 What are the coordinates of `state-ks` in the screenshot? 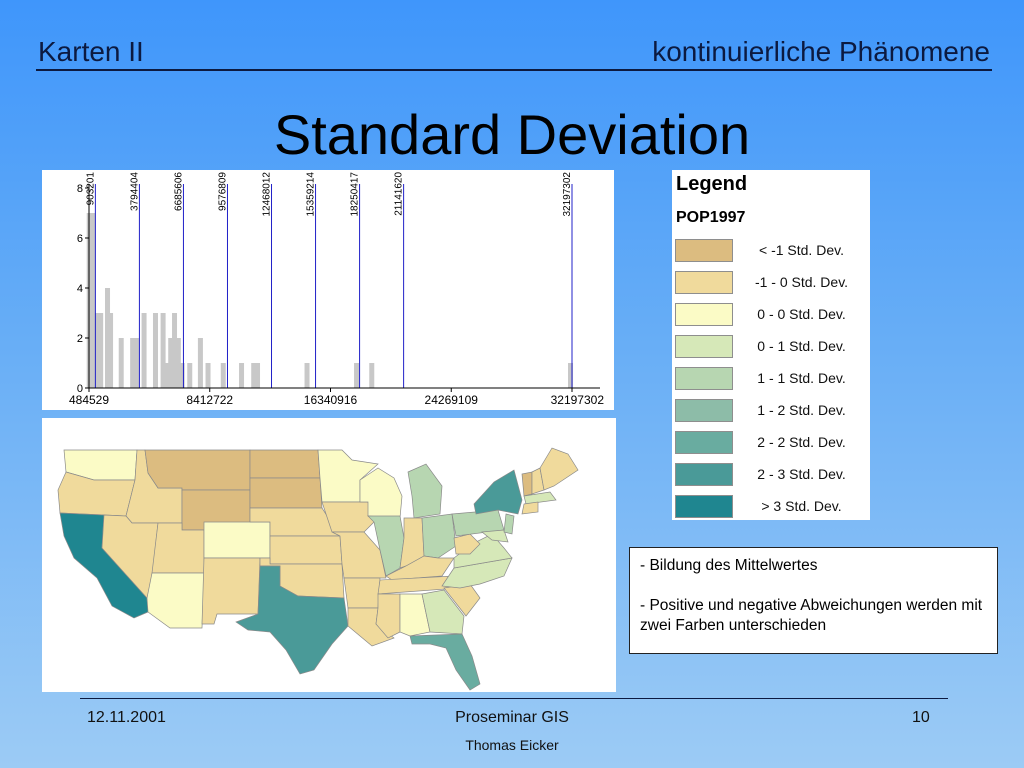 It's located at (306, 550).